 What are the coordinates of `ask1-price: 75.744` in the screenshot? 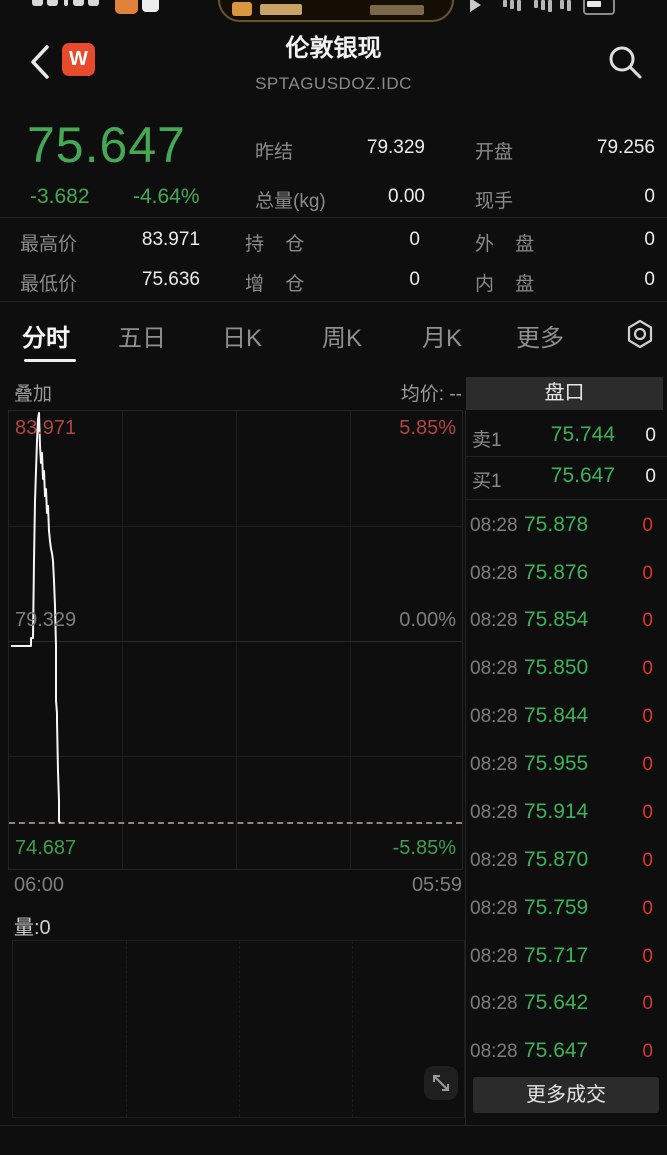 It's located at (582, 434).